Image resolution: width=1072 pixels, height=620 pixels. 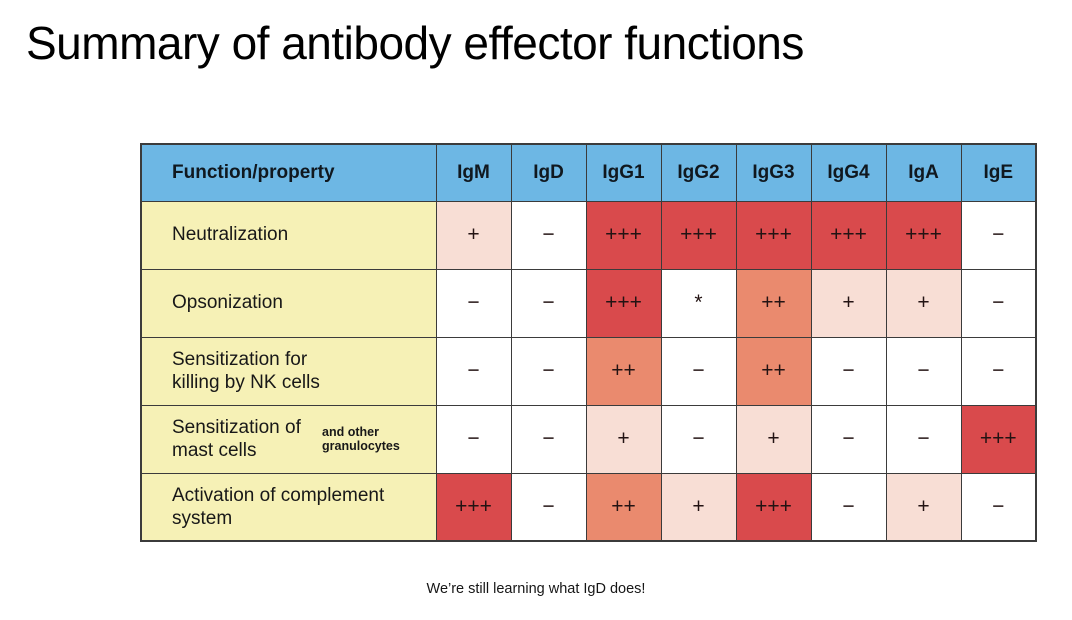 What do you see at coordinates (773, 172) in the screenshot?
I see `column-header-igg3: IgG3` at bounding box center [773, 172].